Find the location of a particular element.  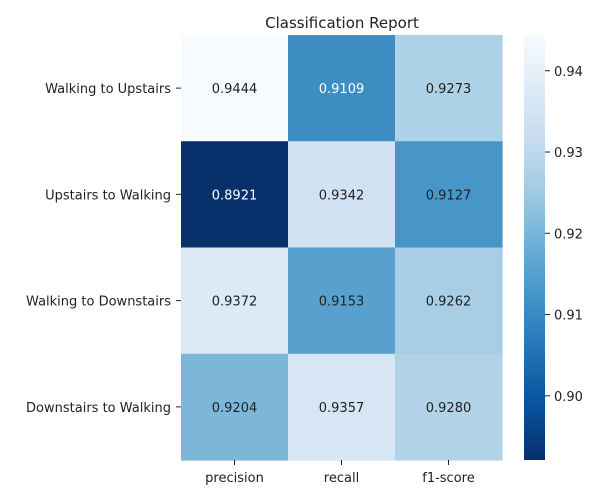

cell-value-label: 0.9372 is located at coordinates (235, 302).